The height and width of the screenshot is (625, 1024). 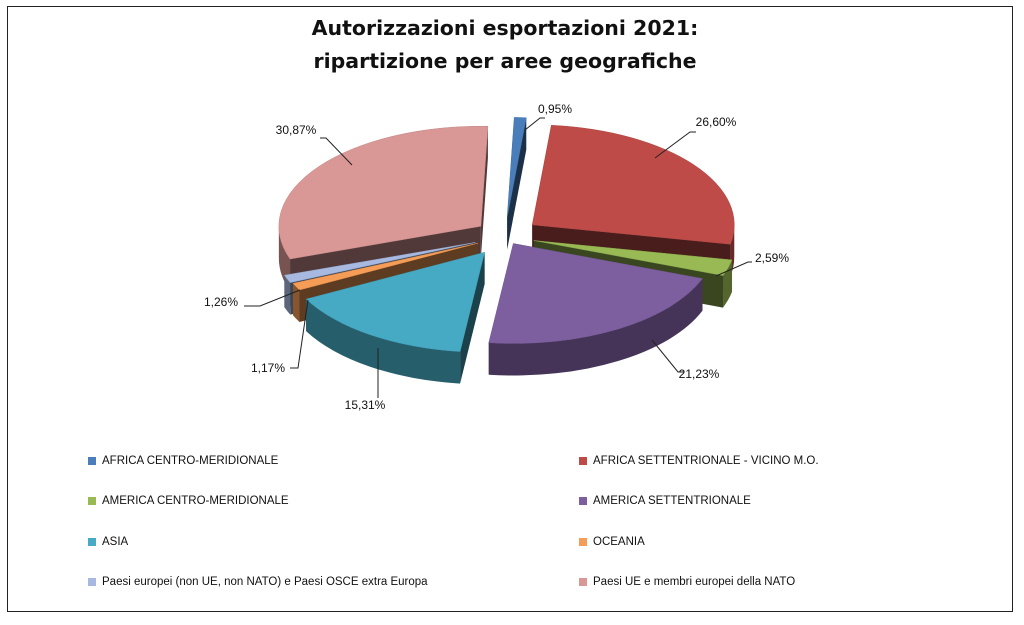 I want to click on legend-item-asia: ASIA, so click(x=108, y=542).